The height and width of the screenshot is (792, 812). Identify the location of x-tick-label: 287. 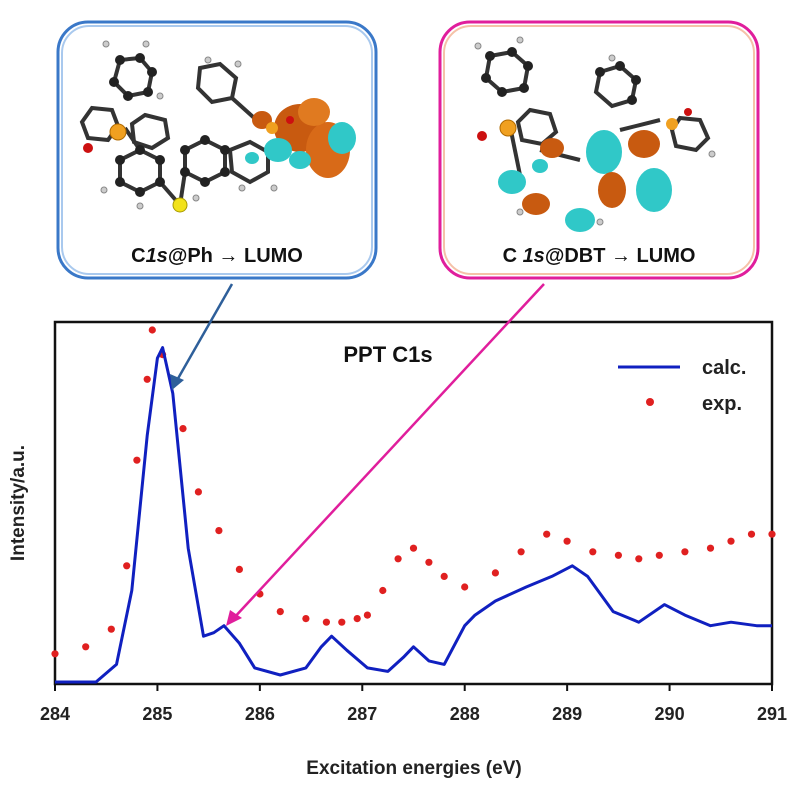
(362, 714).